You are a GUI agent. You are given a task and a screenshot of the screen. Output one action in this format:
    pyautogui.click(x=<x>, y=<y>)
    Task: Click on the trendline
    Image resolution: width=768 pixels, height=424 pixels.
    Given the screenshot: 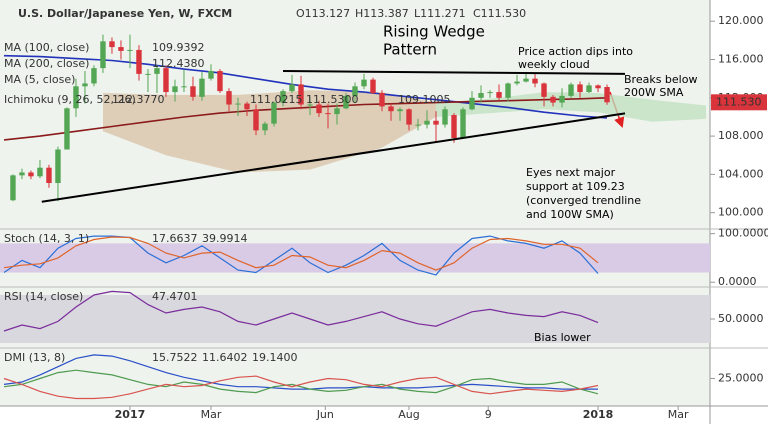 What is the action you would take?
    pyautogui.click(x=454, y=72)
    